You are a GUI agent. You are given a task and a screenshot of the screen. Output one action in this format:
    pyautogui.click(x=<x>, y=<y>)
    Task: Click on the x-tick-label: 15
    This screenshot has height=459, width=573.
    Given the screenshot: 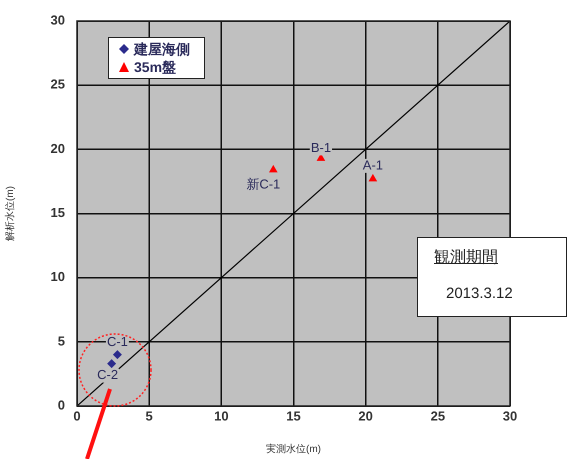 What is the action you would take?
    pyautogui.click(x=293, y=416)
    